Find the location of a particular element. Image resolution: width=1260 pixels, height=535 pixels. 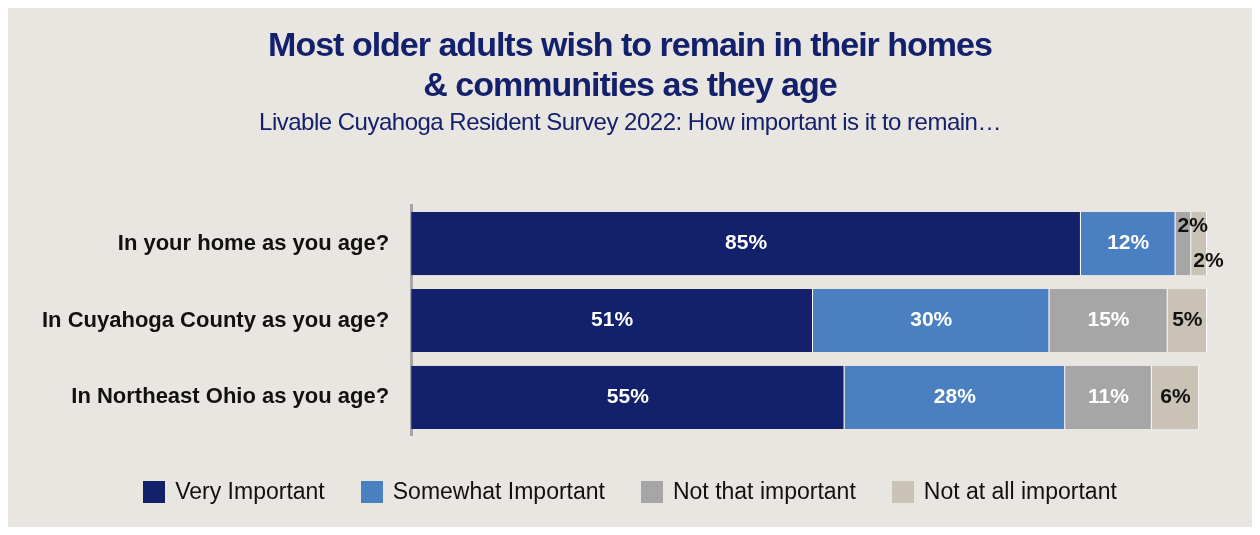

legend-label: Not that important is located at coordinates (764, 491).